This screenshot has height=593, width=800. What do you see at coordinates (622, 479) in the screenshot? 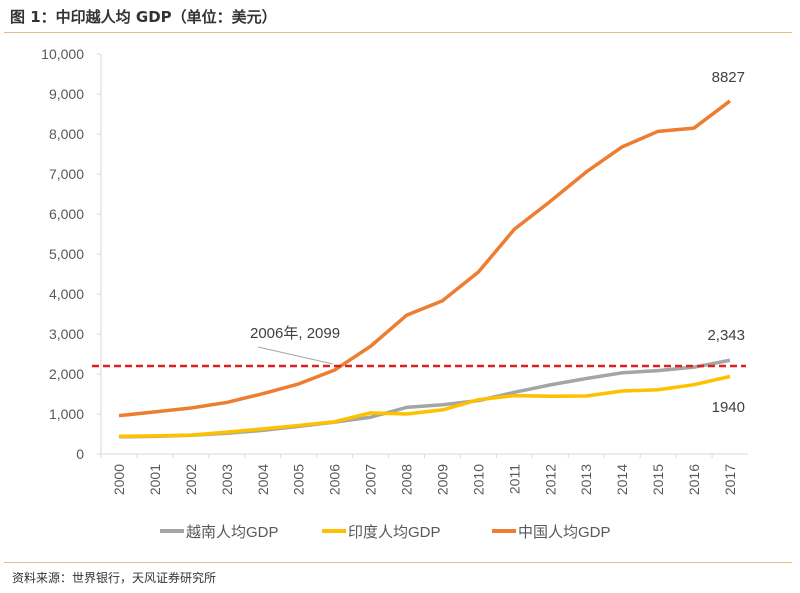
I see `x-tick-label: 2014` at bounding box center [622, 479].